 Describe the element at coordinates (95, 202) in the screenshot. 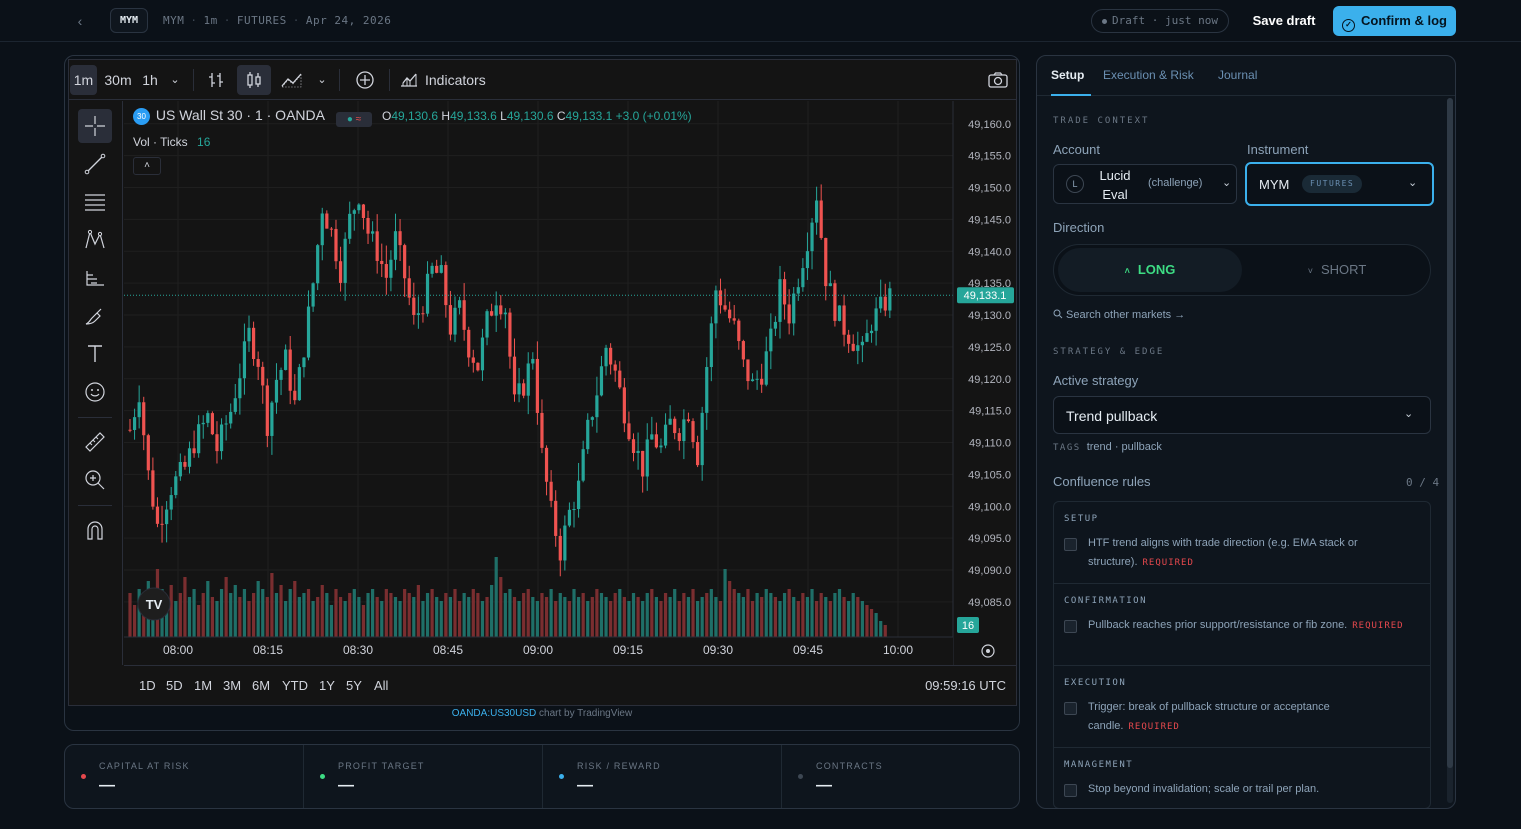

I see `fib-retracement-icon` at that location.